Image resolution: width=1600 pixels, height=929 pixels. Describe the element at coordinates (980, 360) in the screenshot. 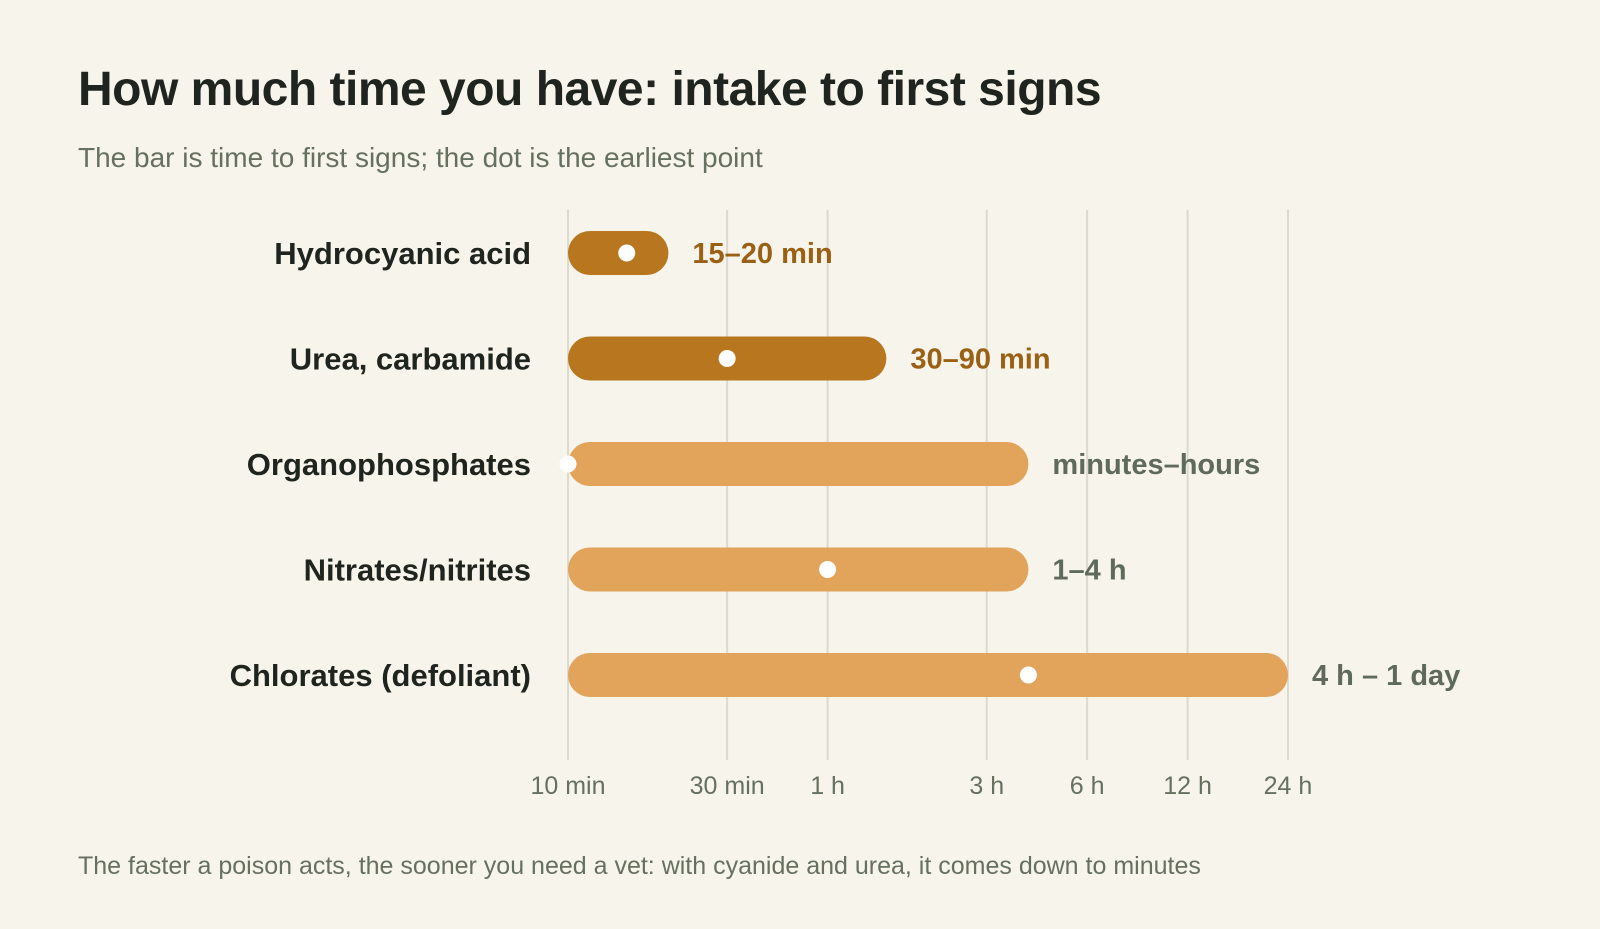

I see `value-label: 30–90 min` at that location.